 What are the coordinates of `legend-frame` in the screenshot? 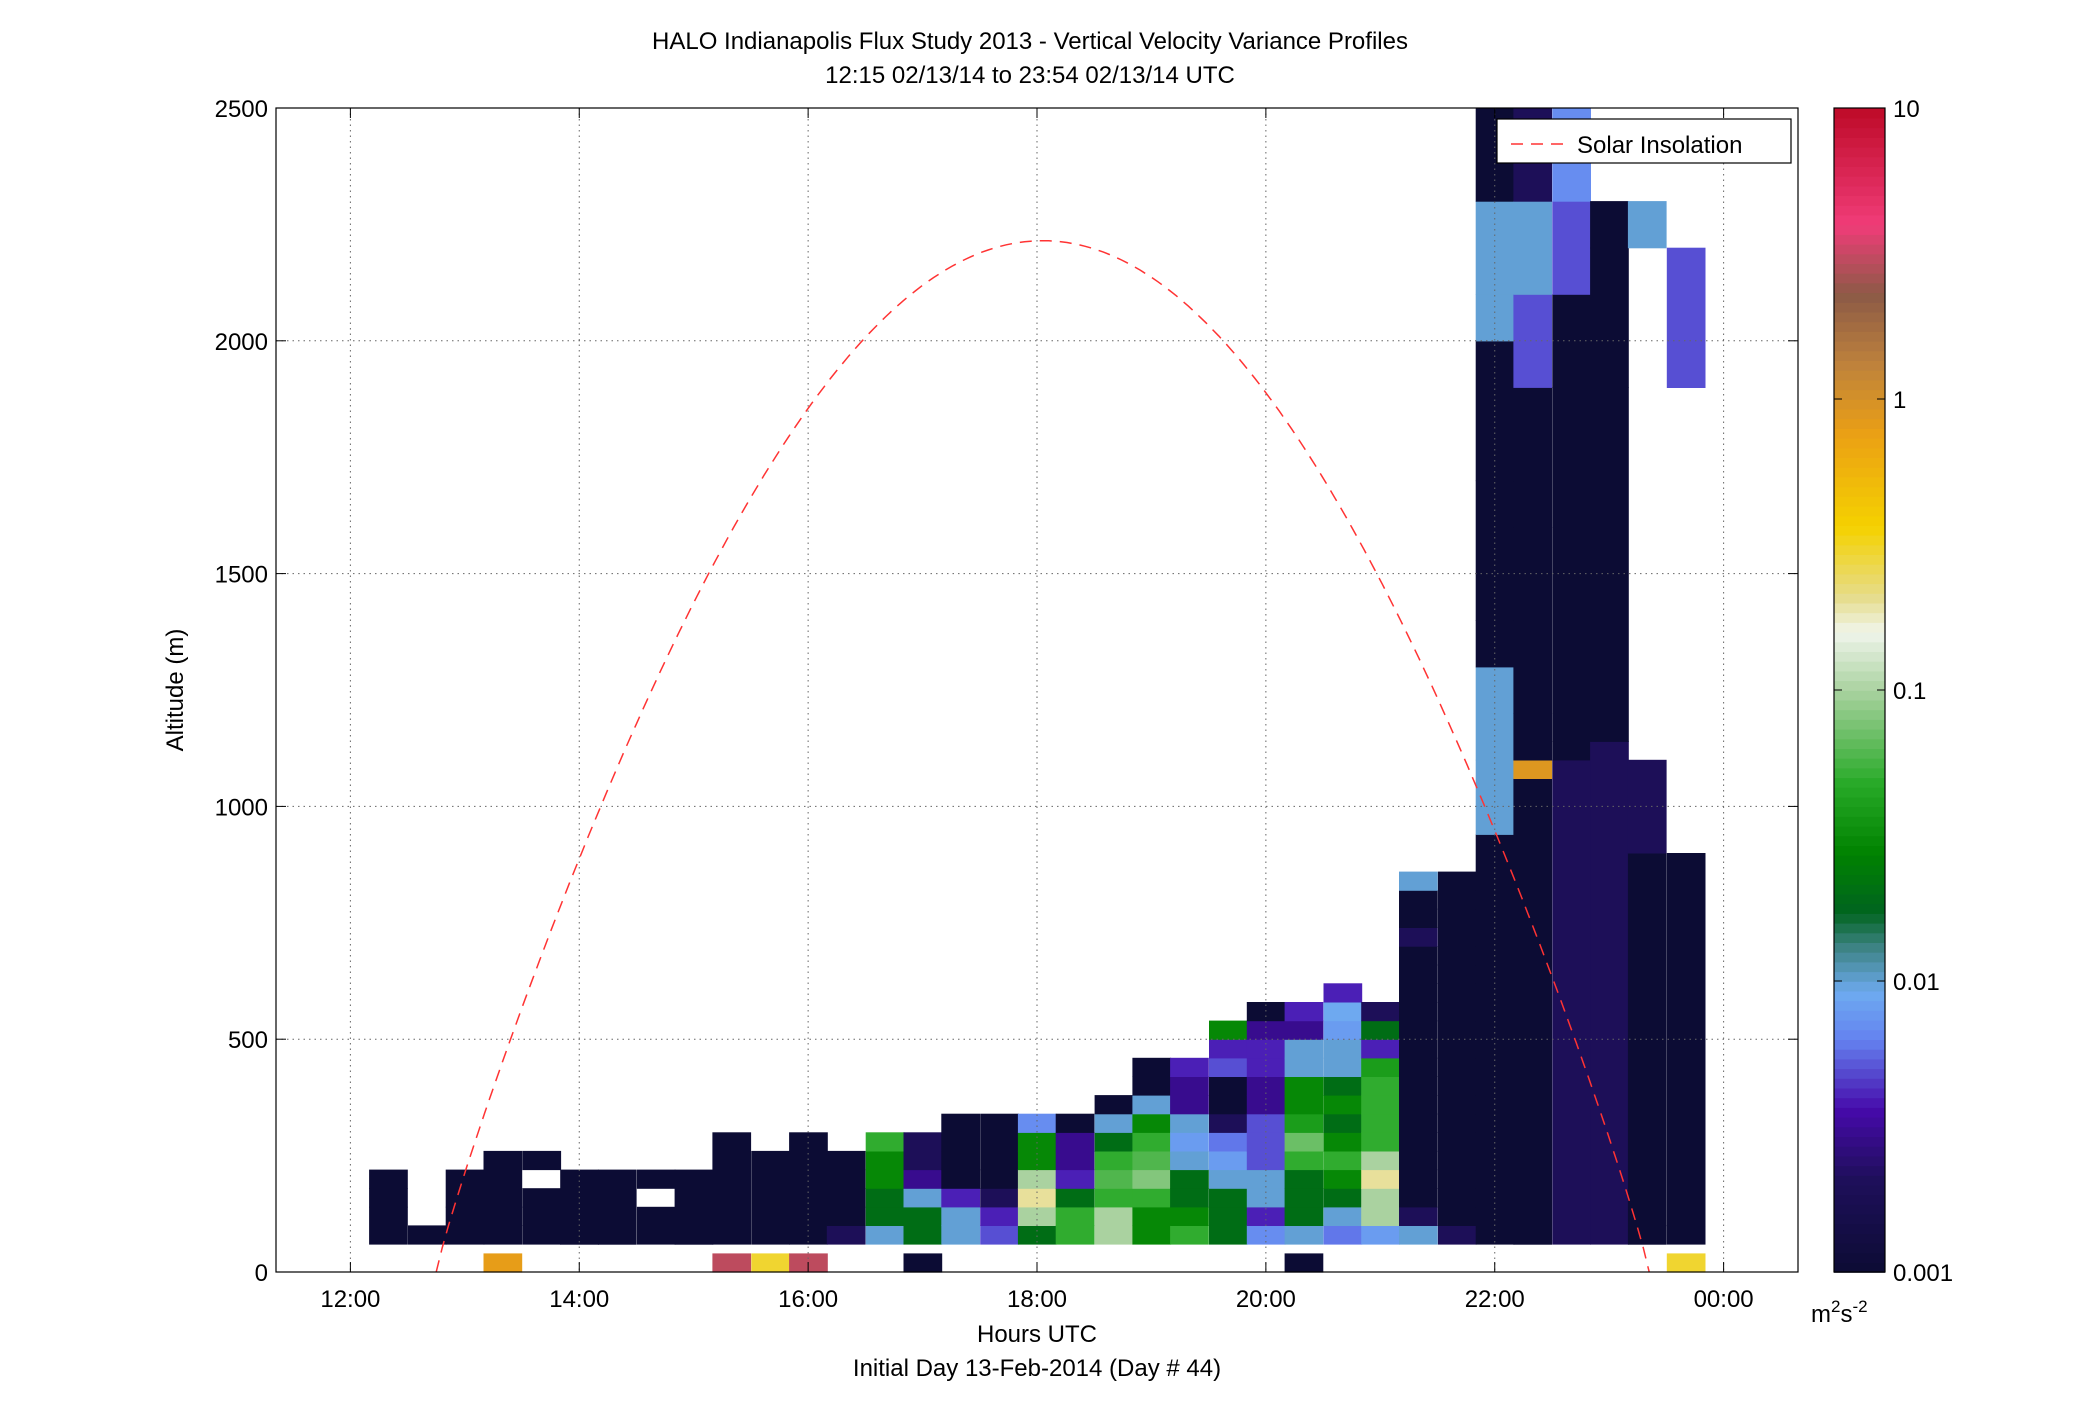 It's located at (1644, 141).